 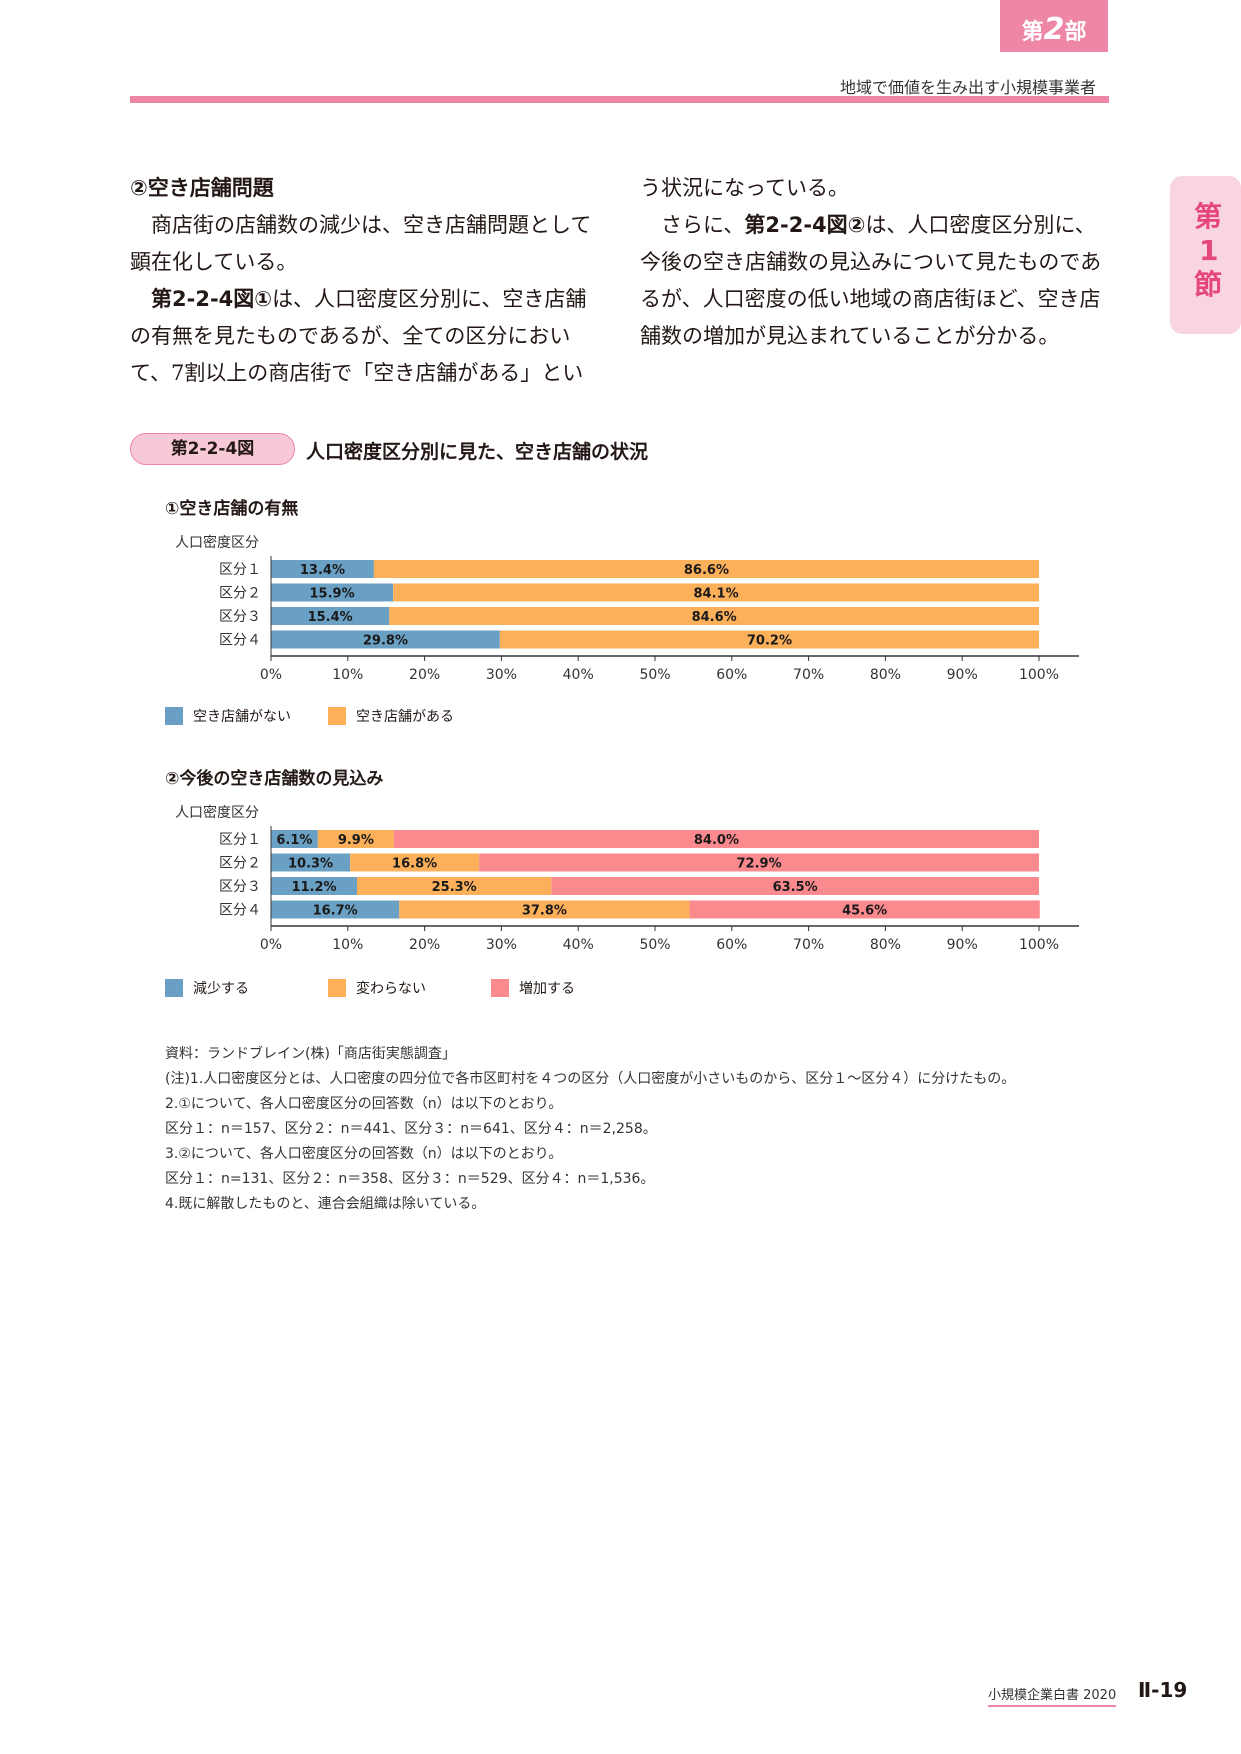 What do you see at coordinates (364, 1154) in the screenshot?
I see `note-line: 3.②について、各人口密度区分の回答数（n）は以下のとおり。` at bounding box center [364, 1154].